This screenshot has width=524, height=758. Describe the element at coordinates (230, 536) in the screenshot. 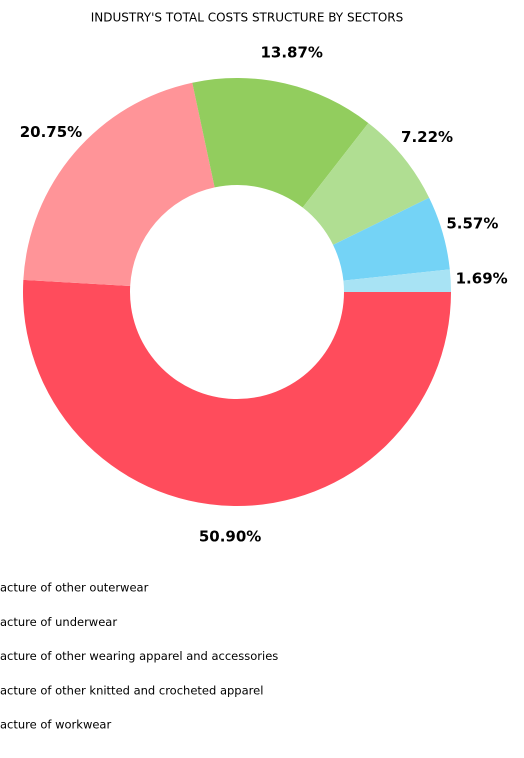

I see `value-label: 50.90%` at that location.